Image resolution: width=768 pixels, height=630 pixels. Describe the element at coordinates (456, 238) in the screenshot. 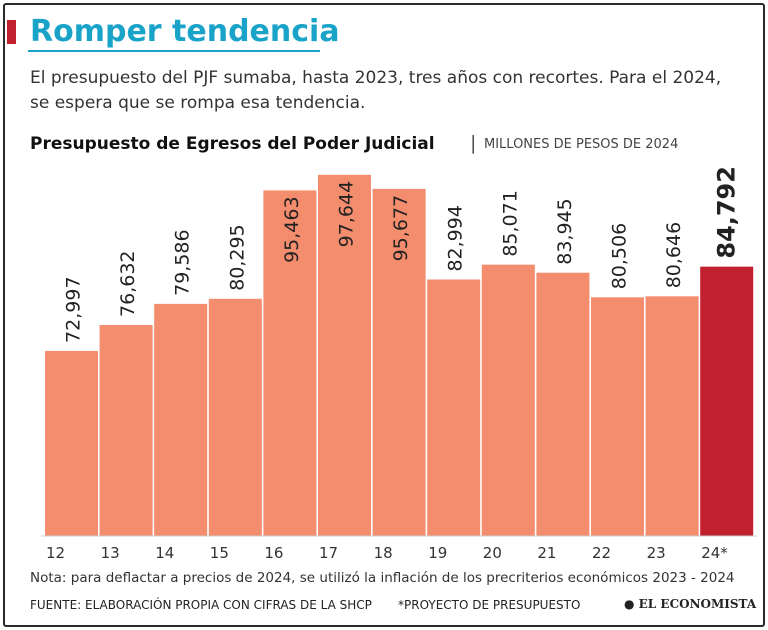

I see `value-label: 82,994` at that location.